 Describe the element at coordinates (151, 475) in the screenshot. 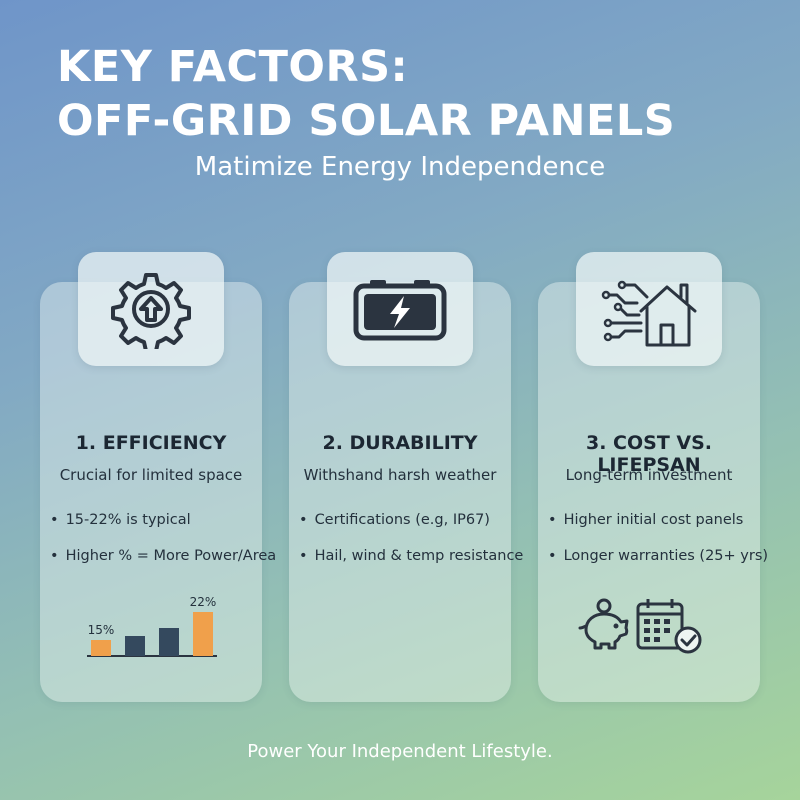

I see `card-subtitle: Crucial for limited space` at that location.